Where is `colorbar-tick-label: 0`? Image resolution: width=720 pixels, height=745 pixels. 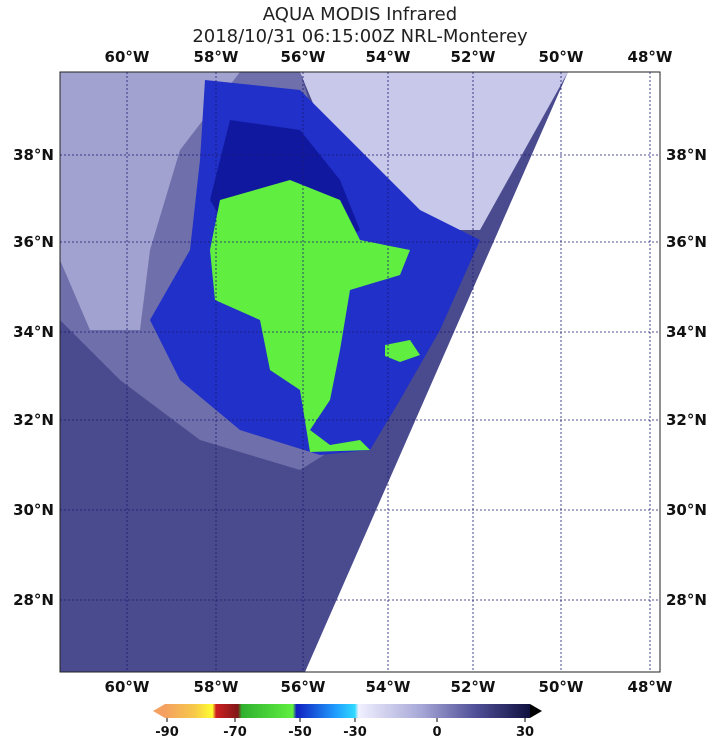 colorbar-tick-label: 0 is located at coordinates (436, 732).